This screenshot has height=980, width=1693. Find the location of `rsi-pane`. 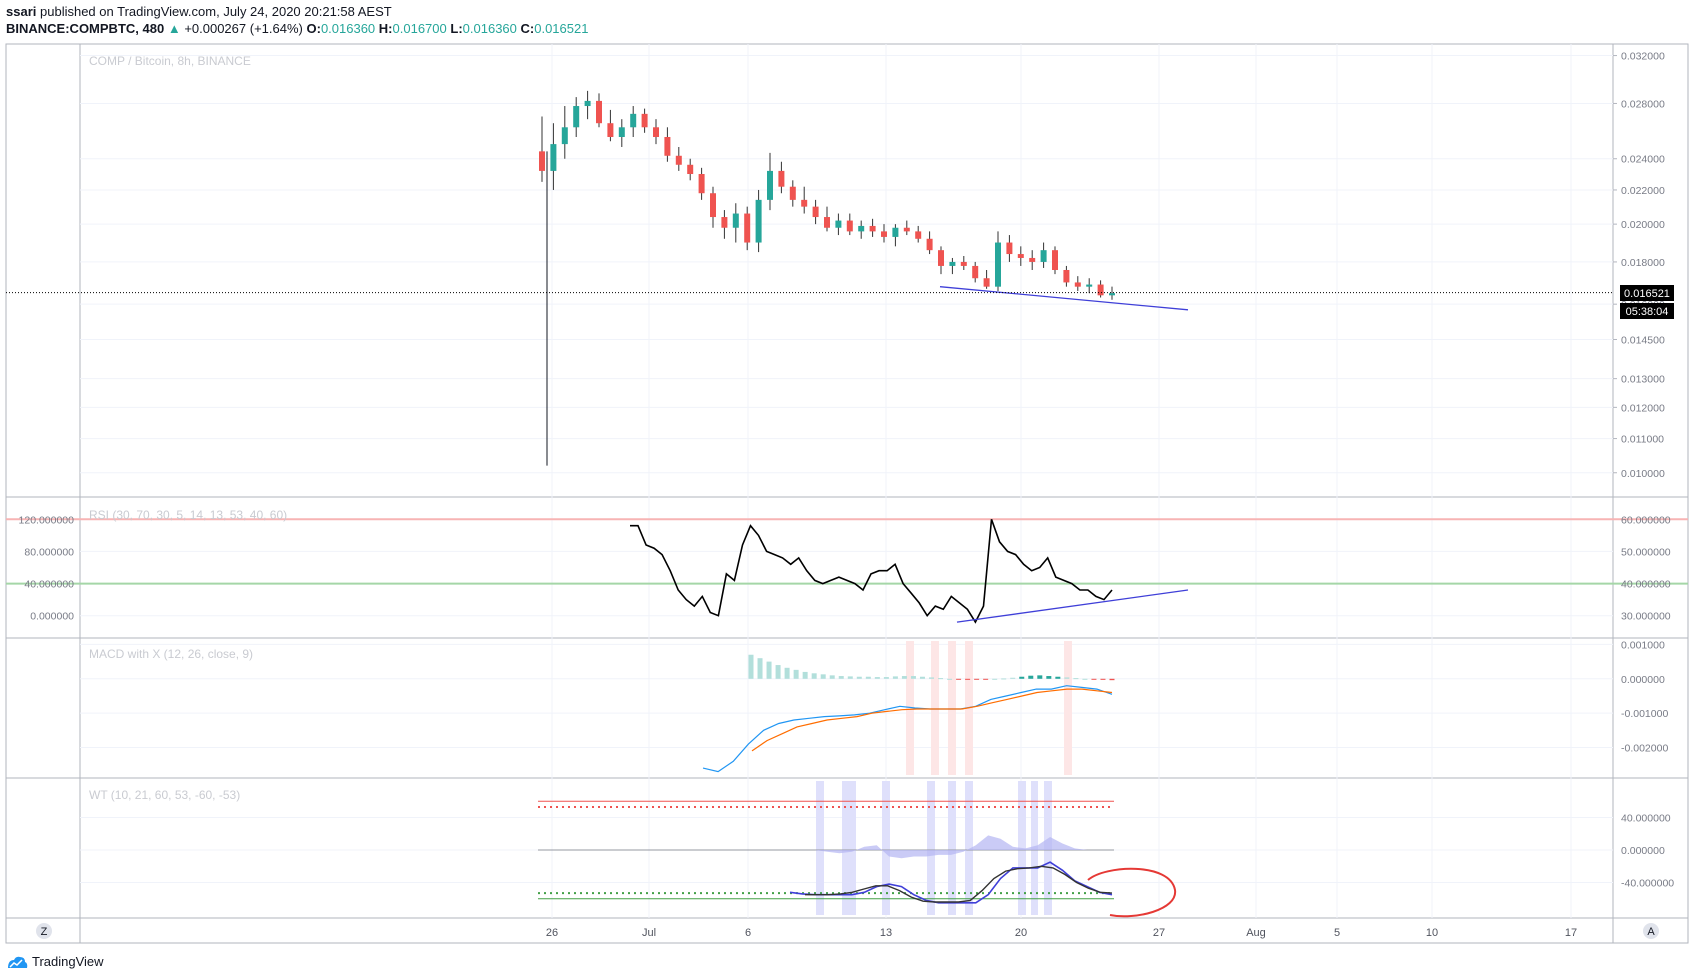

rsi-pane is located at coordinates (847, 571).